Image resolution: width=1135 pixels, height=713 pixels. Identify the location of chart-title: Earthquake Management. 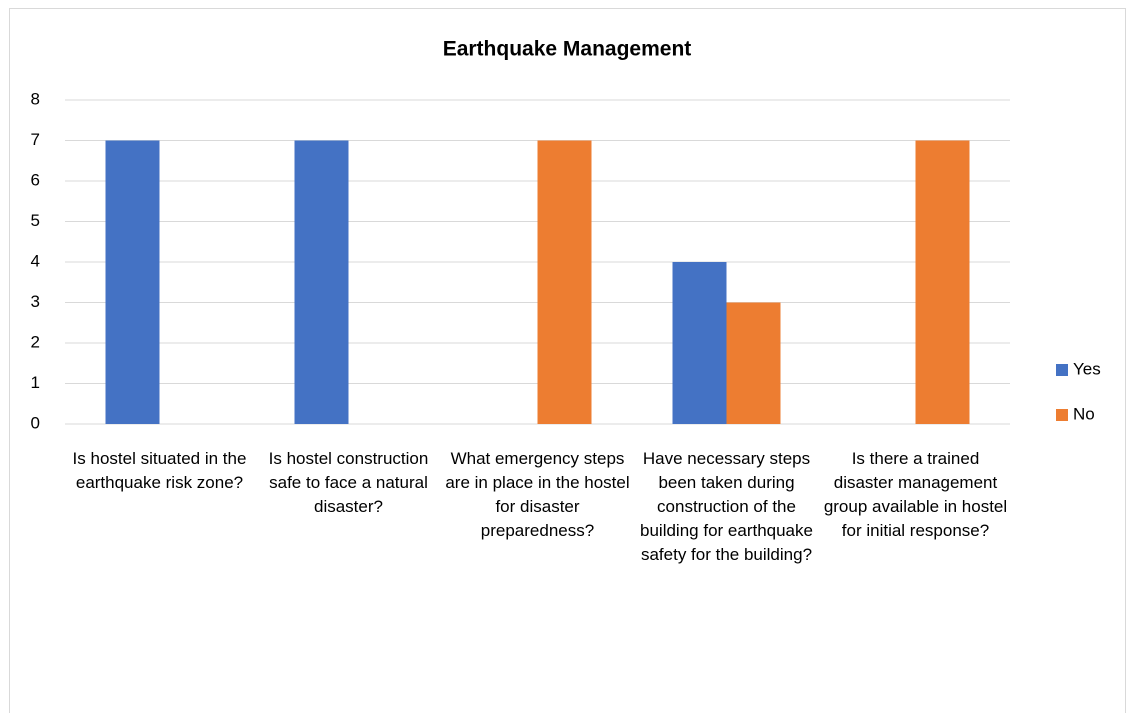
(567, 49).